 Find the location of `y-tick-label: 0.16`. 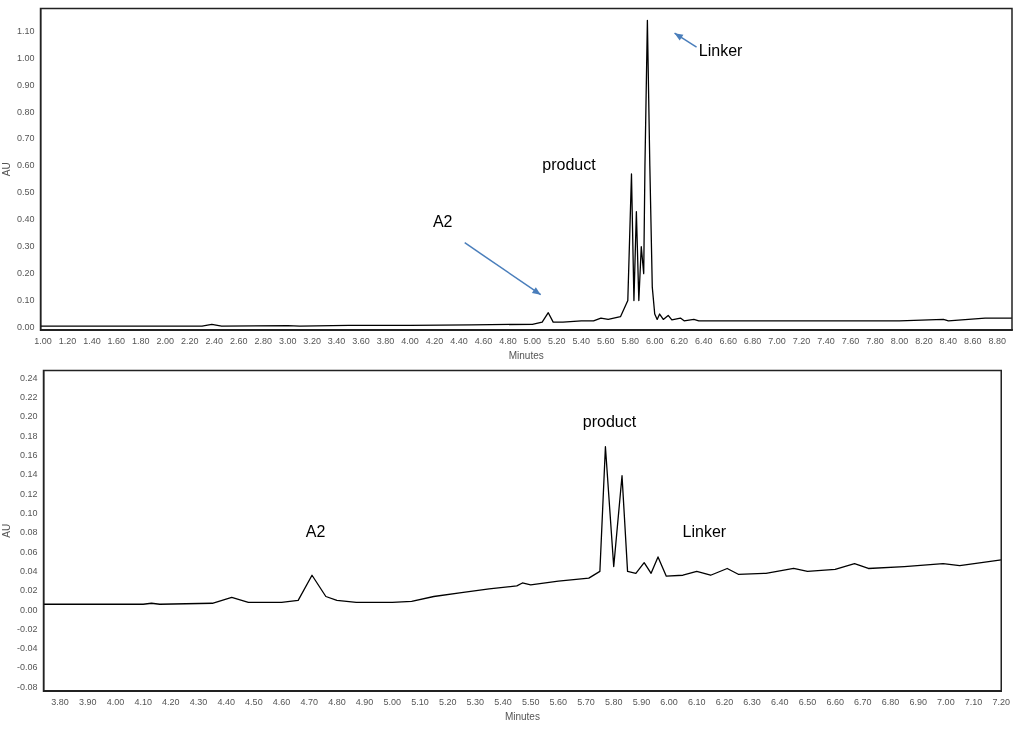

y-tick-label: 0.16 is located at coordinates (28, 454).